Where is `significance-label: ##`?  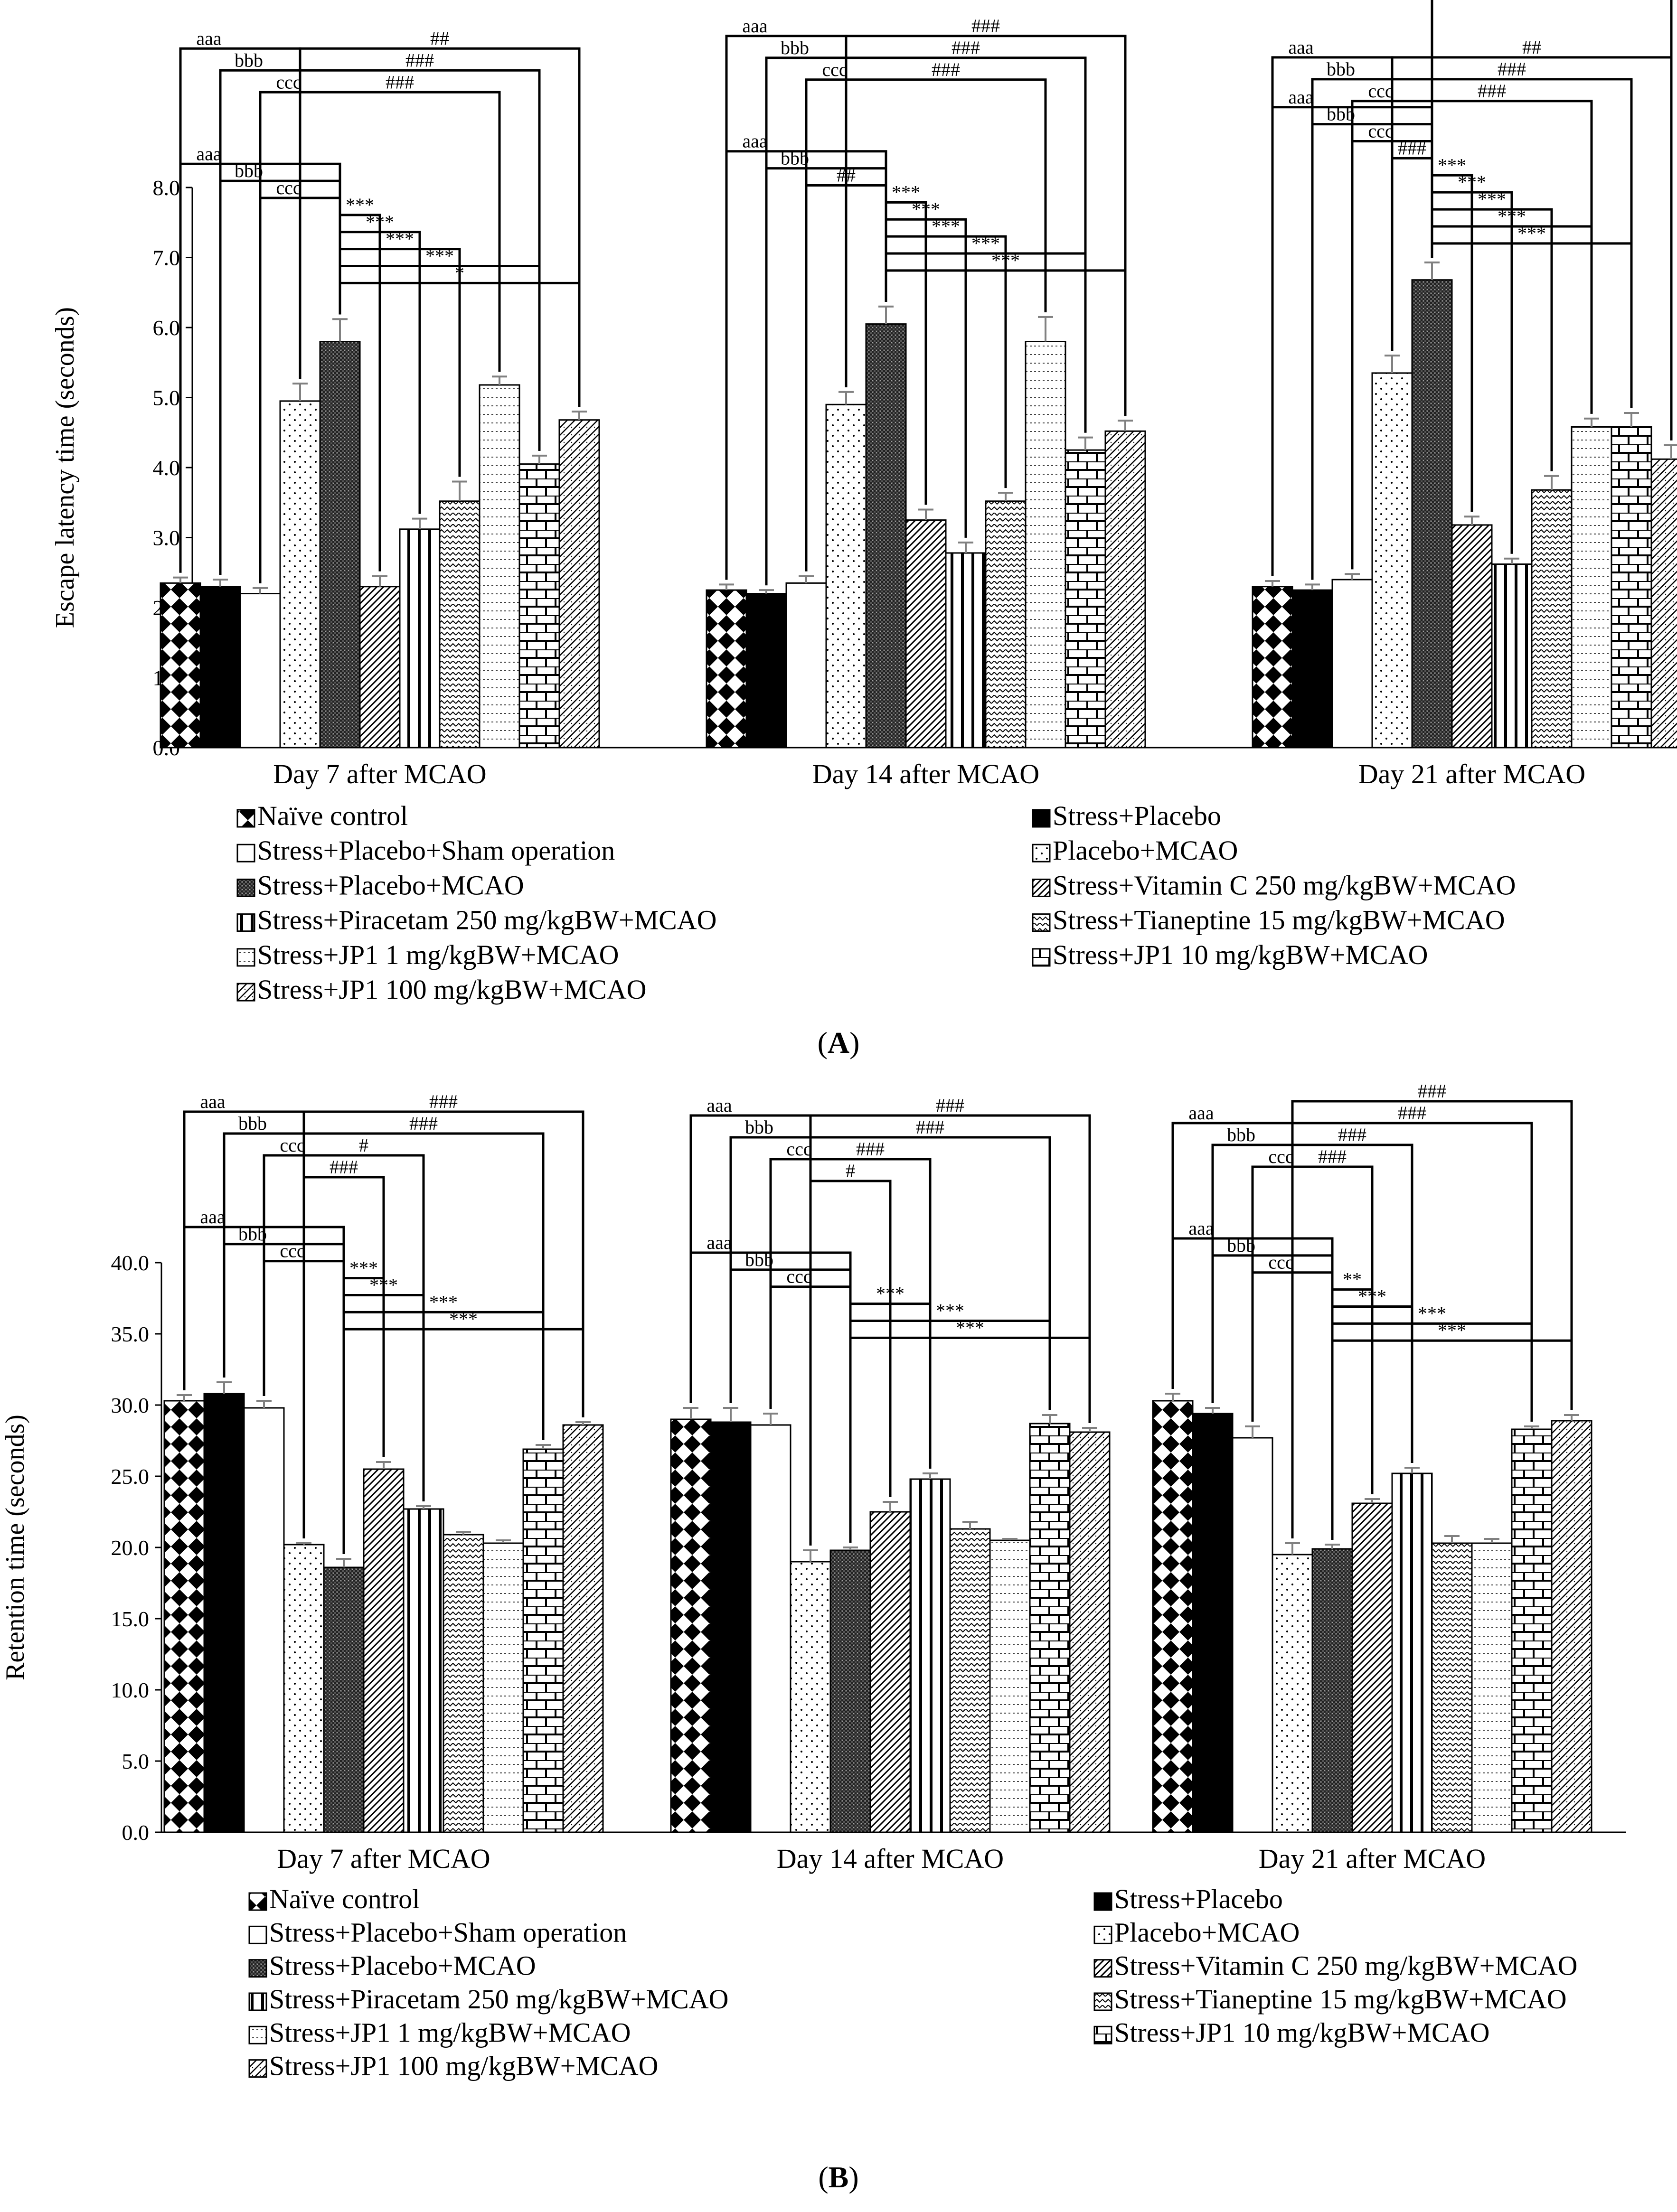 significance-label: ## is located at coordinates (1531, 47).